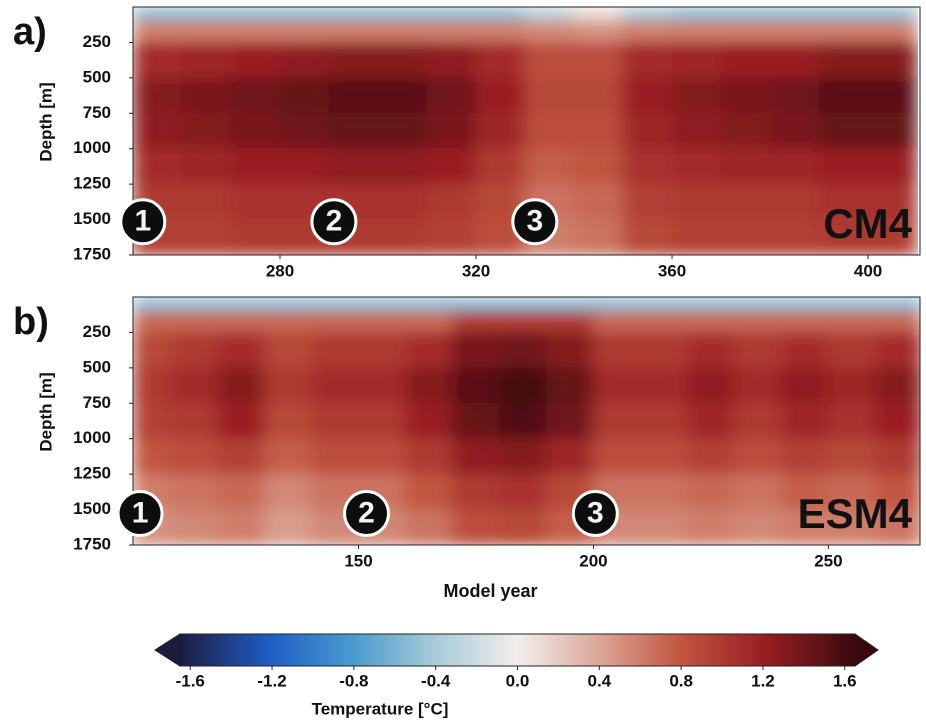 Image resolution: width=926 pixels, height=724 pixels. I want to click on annotation-label: 3, so click(595, 512).